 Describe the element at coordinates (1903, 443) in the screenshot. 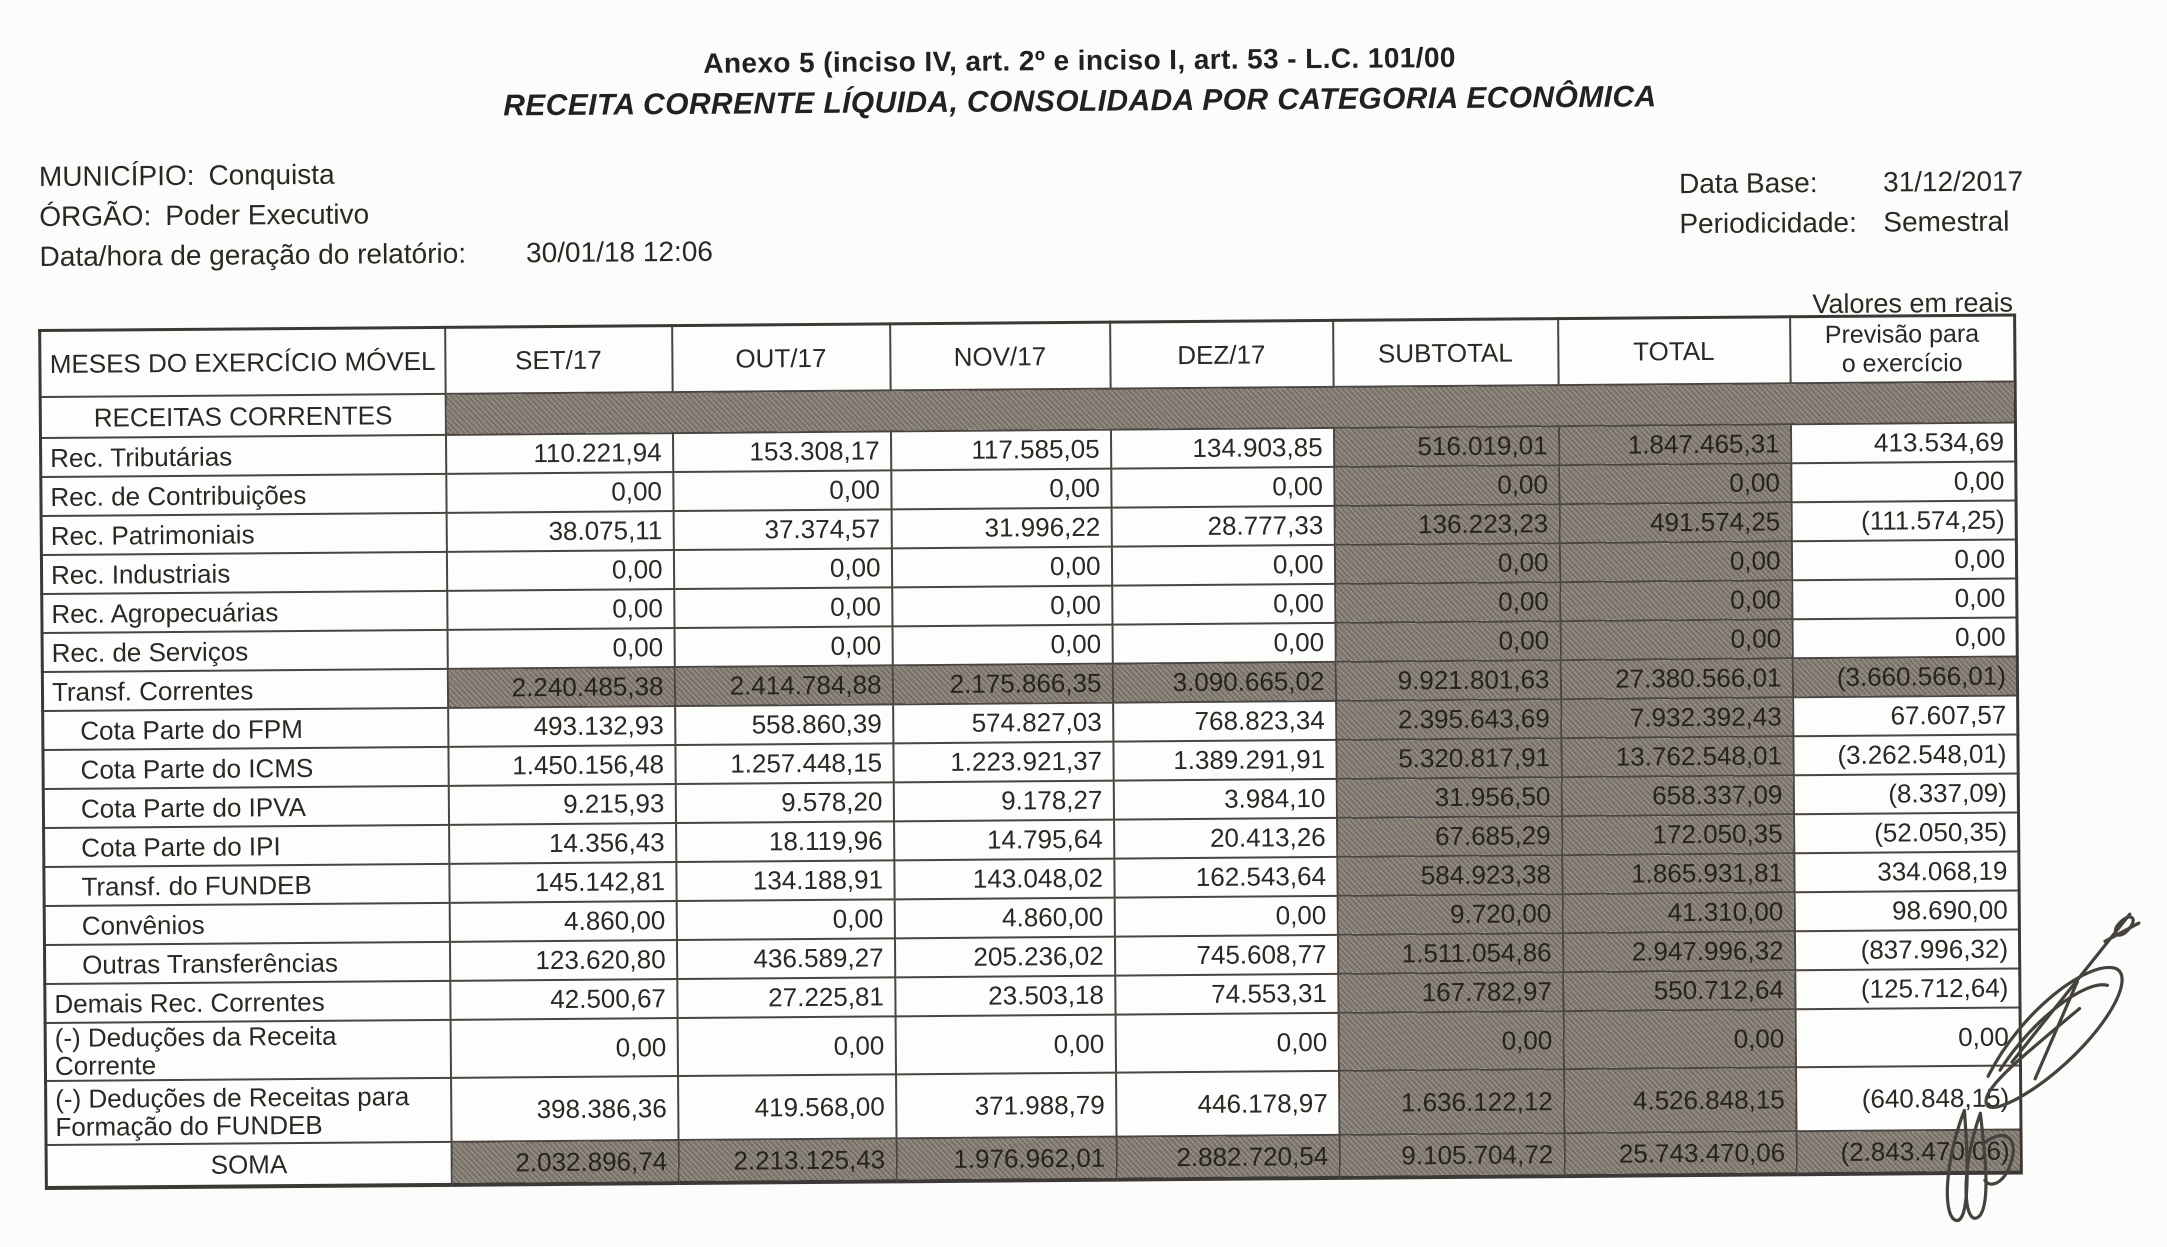

I see `value-cell: 413.534,69` at that location.